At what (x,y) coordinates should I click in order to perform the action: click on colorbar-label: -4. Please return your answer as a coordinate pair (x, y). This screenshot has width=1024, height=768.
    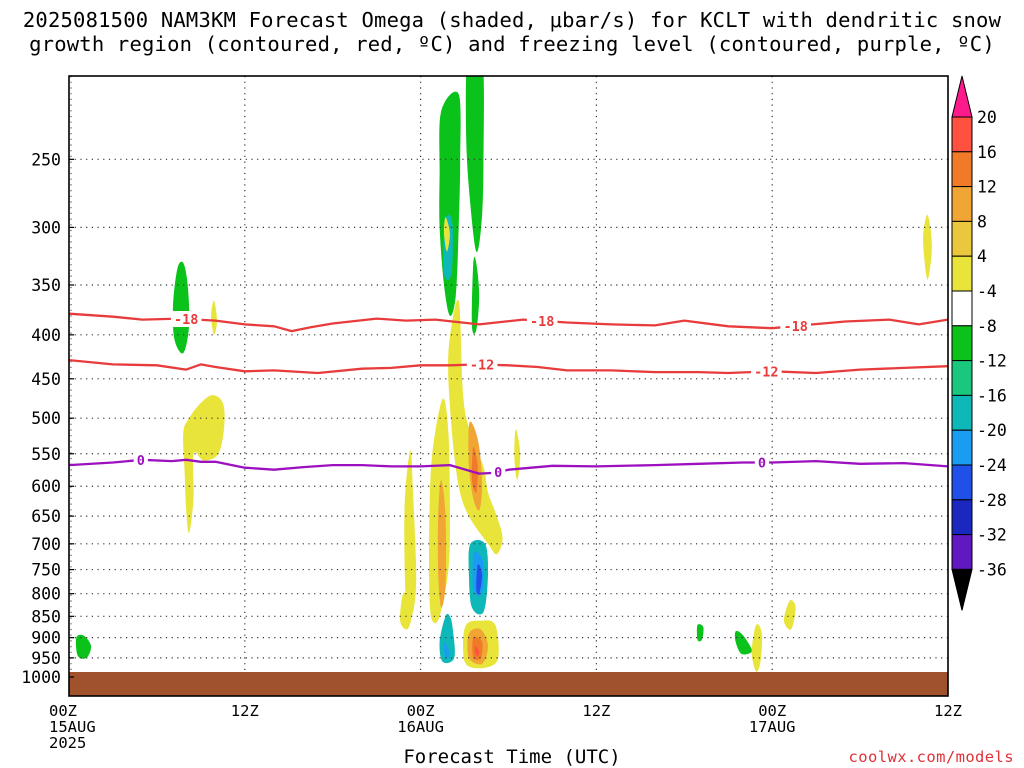
    Looking at the image, I should click on (987, 291).